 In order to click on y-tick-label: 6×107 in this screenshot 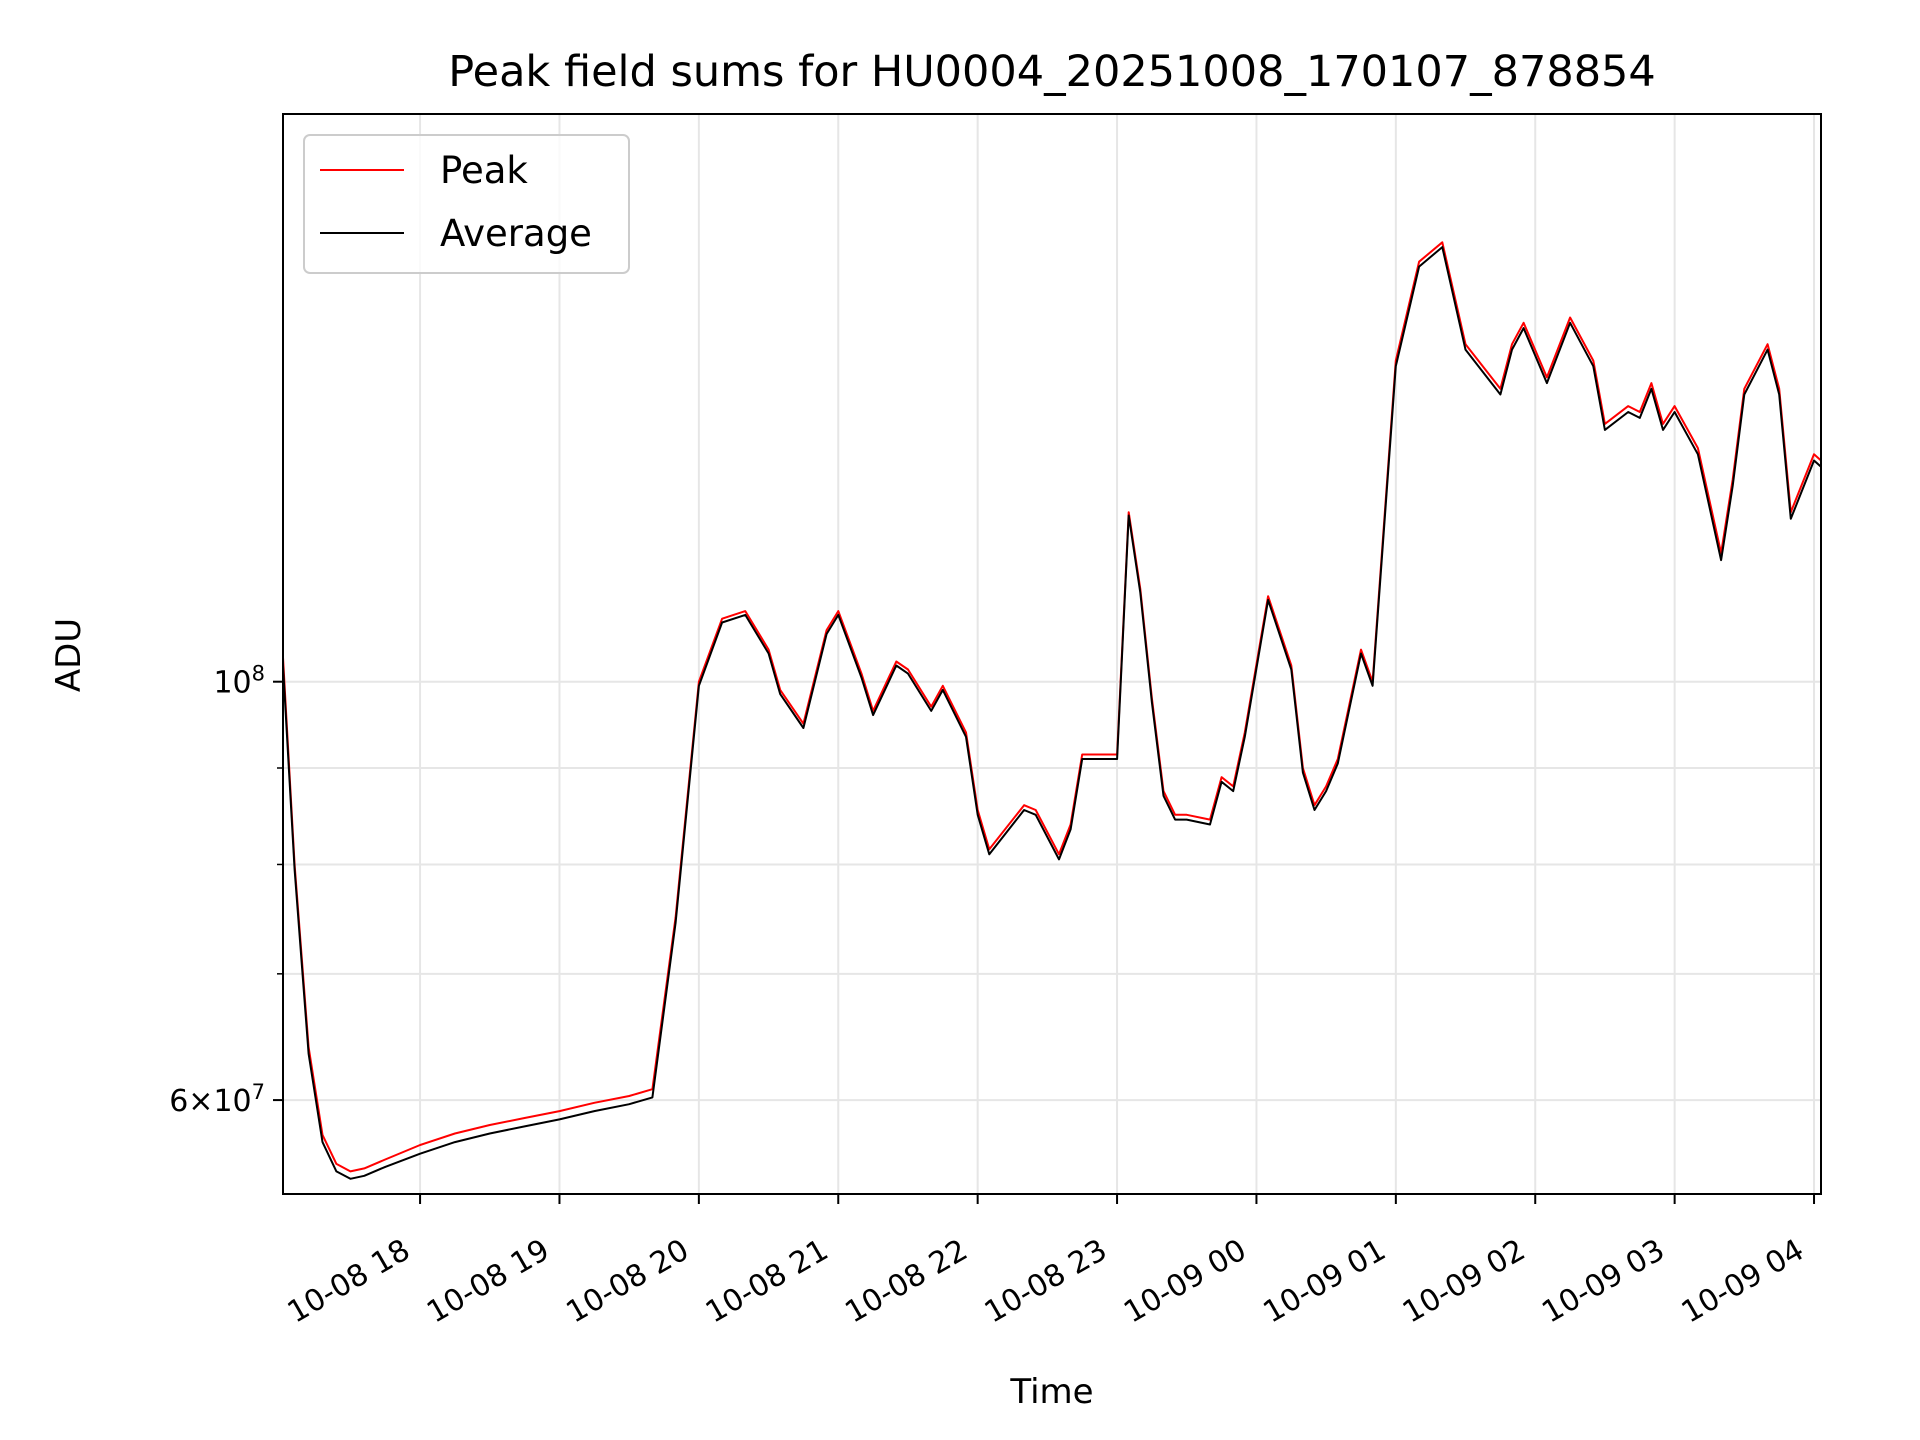, I will do `click(217, 1099)`.